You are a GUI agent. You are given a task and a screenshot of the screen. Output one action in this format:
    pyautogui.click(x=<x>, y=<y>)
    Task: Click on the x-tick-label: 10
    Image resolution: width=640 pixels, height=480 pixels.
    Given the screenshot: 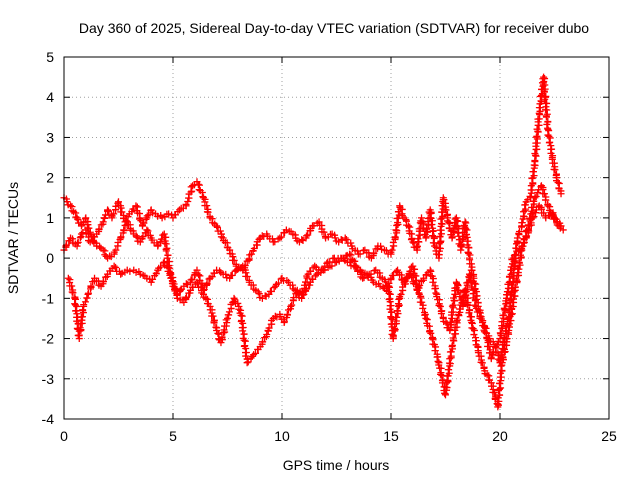 What is the action you would take?
    pyautogui.click(x=282, y=436)
    